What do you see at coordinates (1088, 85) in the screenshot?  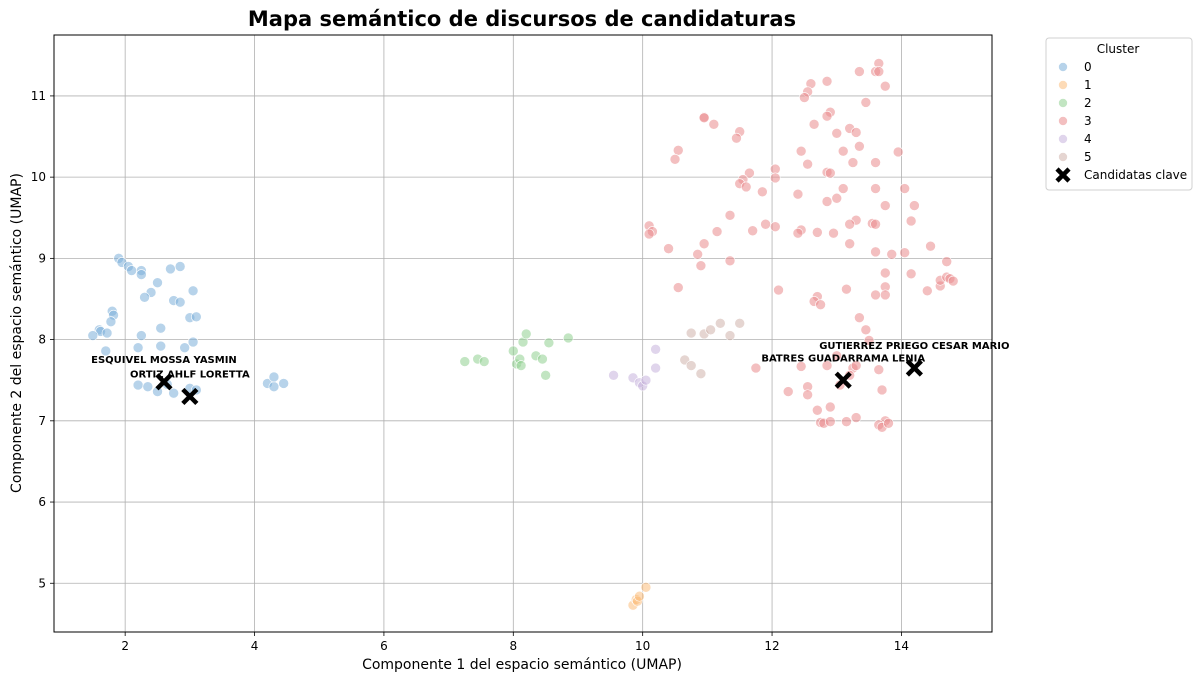 I see `legend-entry-label: 1` at bounding box center [1088, 85].